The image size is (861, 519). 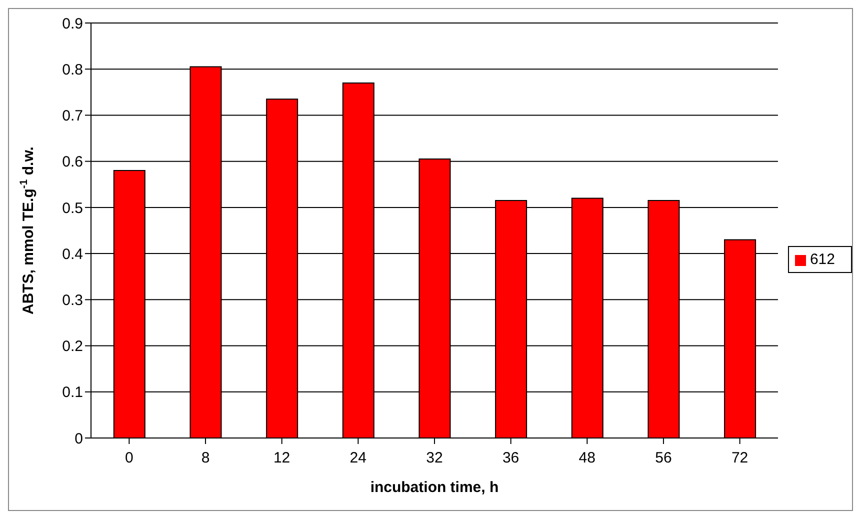 I want to click on y-tick-label: 0.5, so click(x=72, y=208).